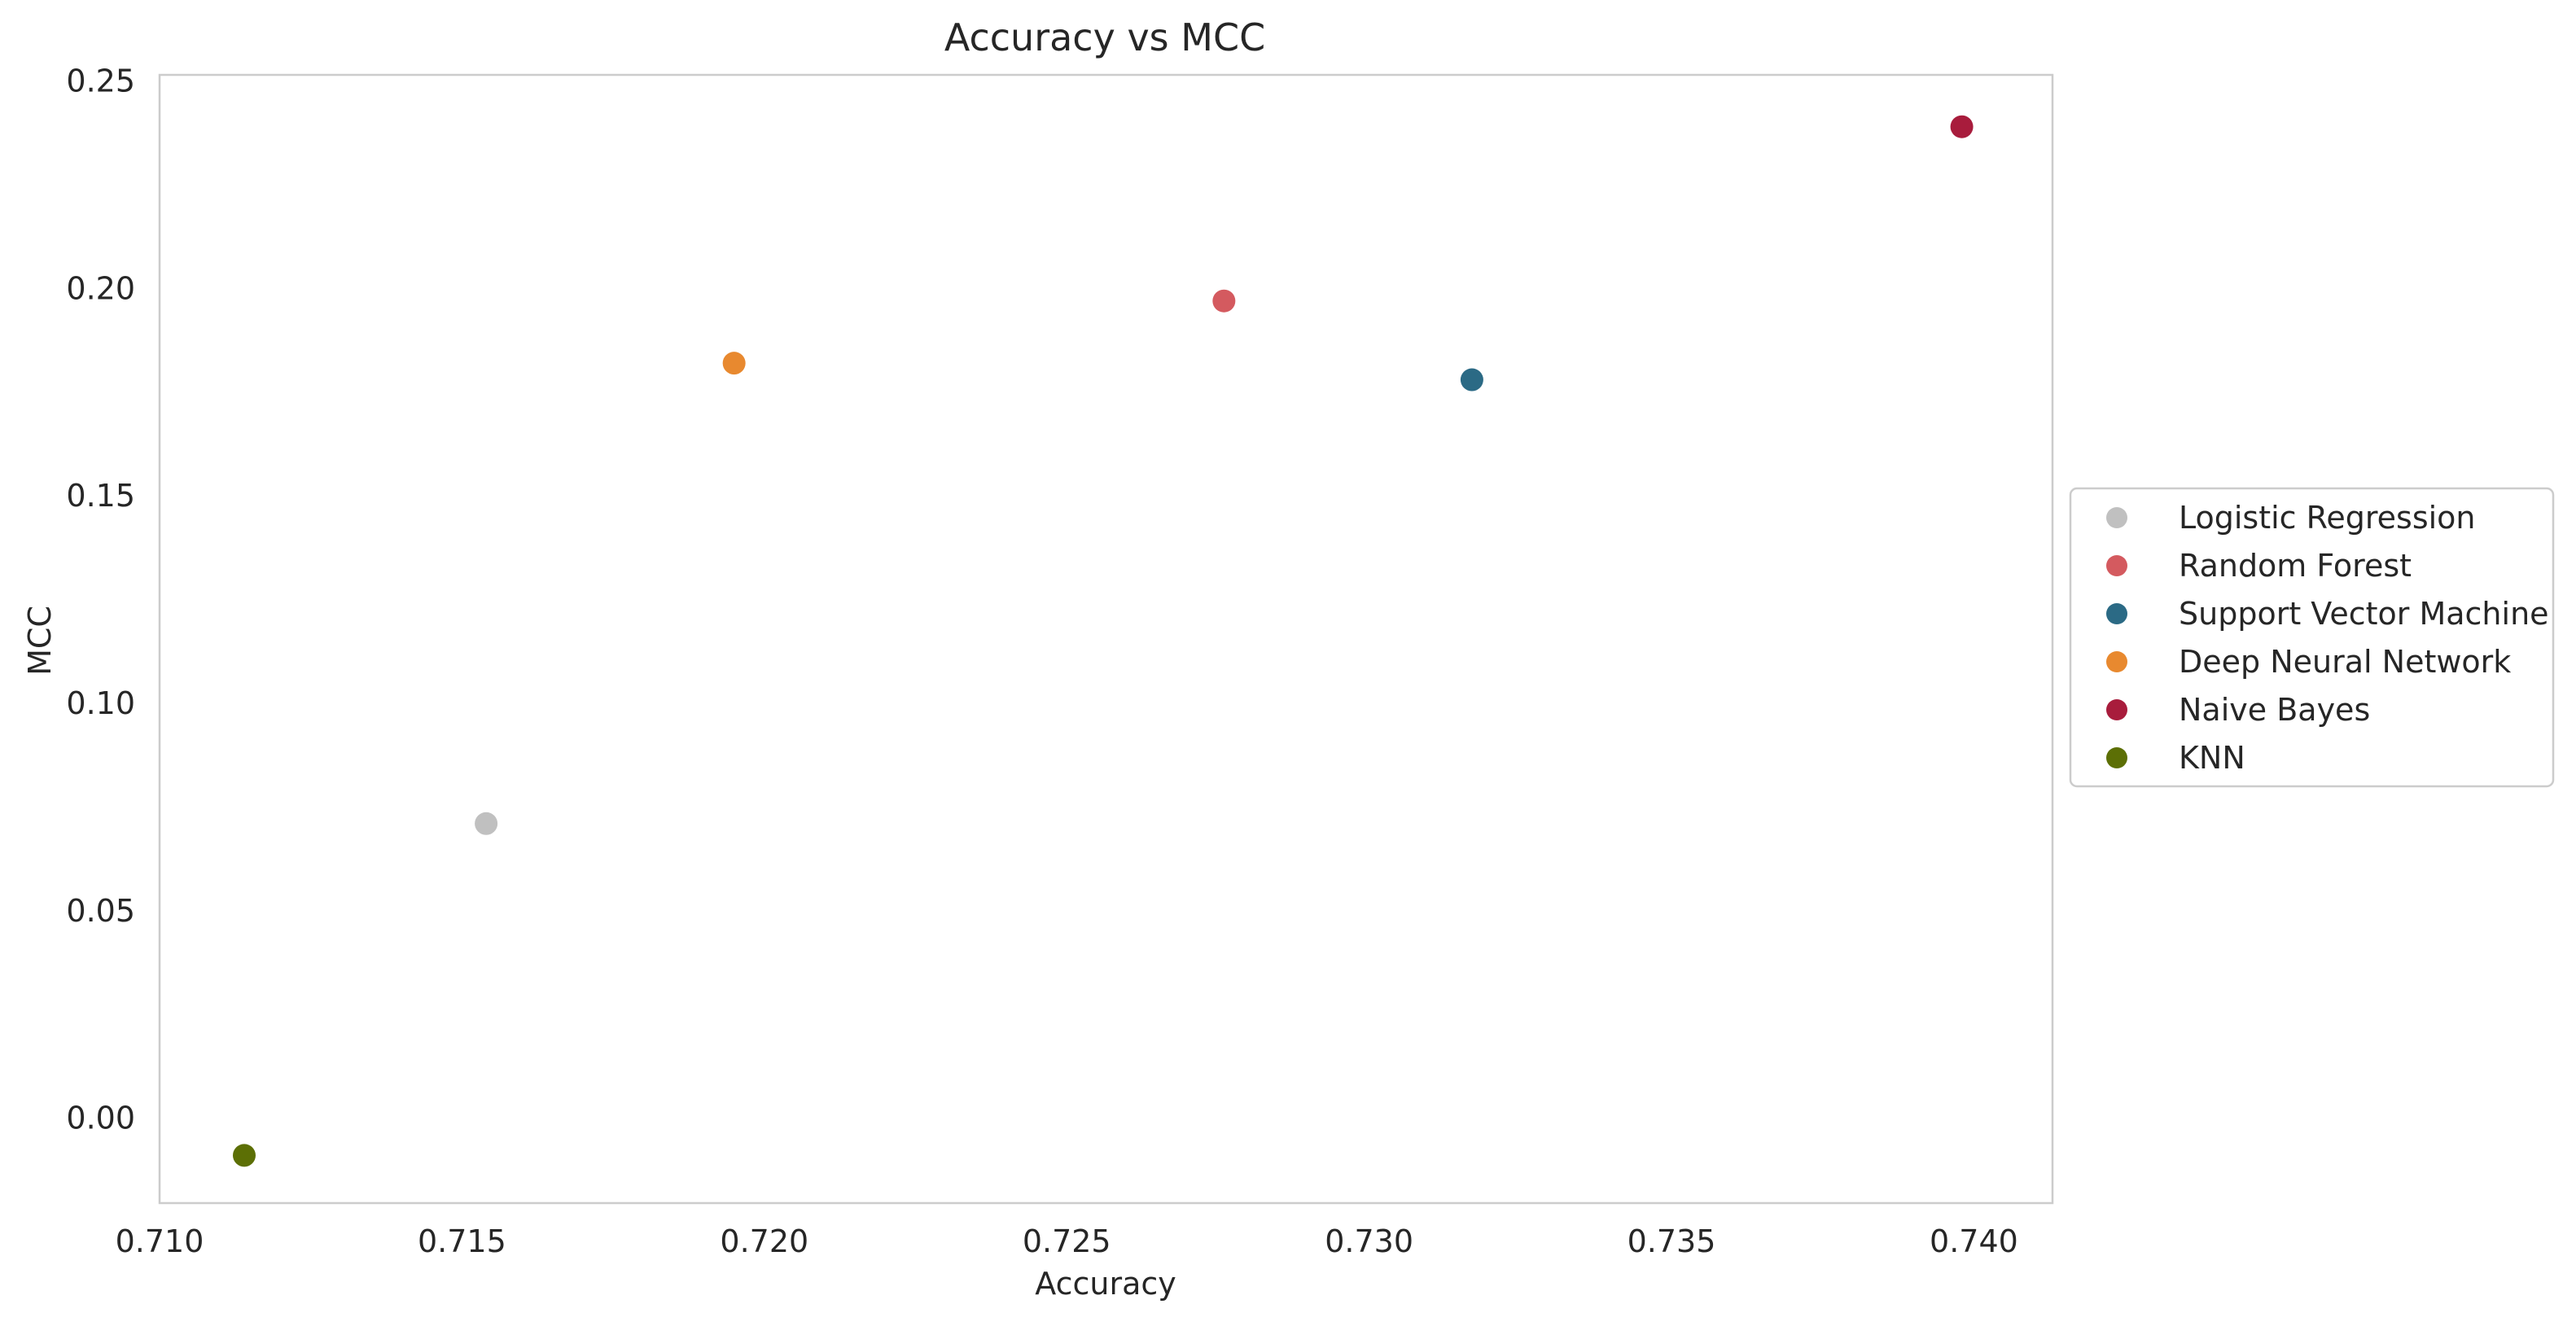 This screenshot has height=1326, width=2576. Describe the element at coordinates (100, 288) in the screenshot. I see `y-tick-label: 0.20` at that location.